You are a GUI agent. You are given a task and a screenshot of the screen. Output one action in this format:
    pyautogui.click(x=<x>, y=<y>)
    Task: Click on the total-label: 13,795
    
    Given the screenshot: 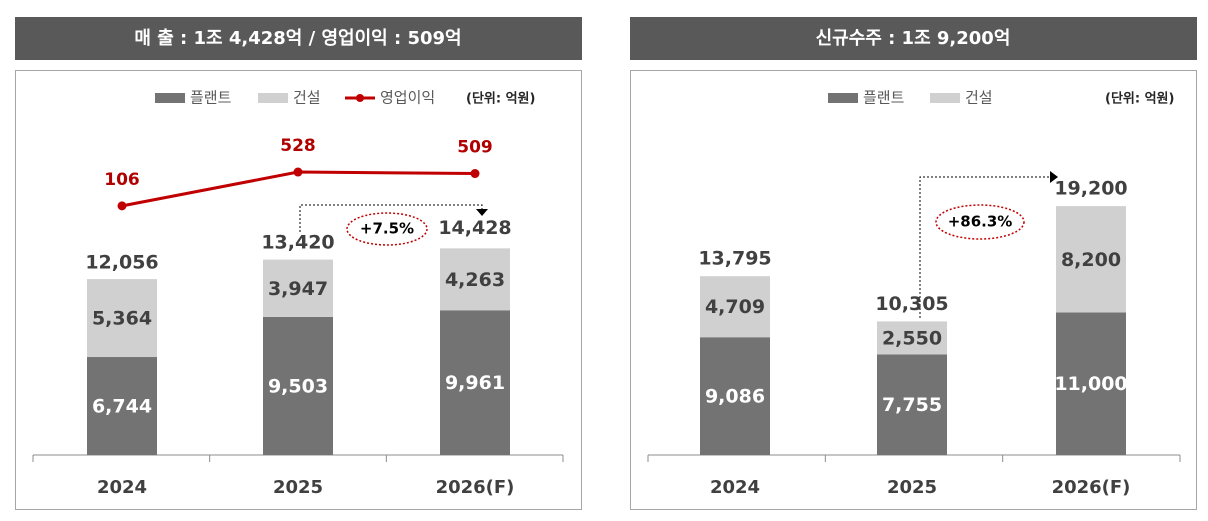 What is the action you would take?
    pyautogui.click(x=734, y=259)
    